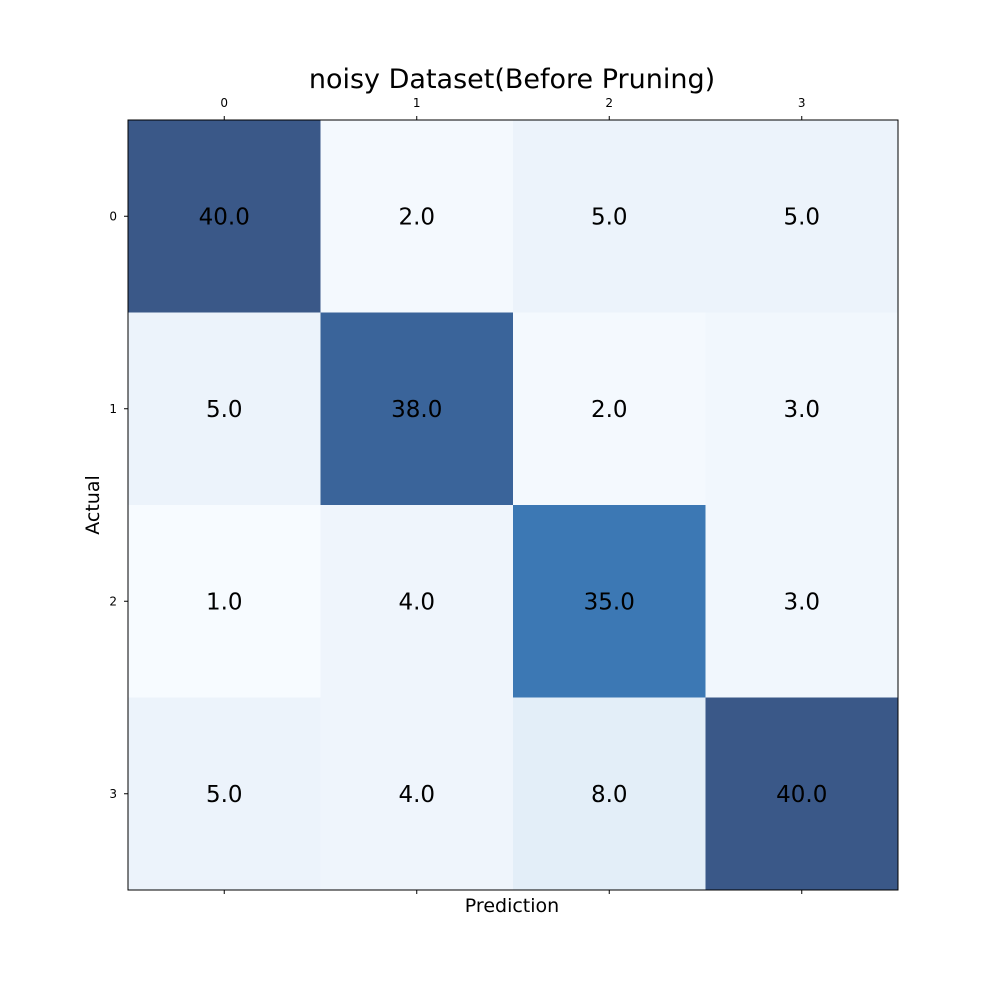 The image size is (1000, 1000). I want to click on heatmap-cell-r3-c3, so click(802, 794).